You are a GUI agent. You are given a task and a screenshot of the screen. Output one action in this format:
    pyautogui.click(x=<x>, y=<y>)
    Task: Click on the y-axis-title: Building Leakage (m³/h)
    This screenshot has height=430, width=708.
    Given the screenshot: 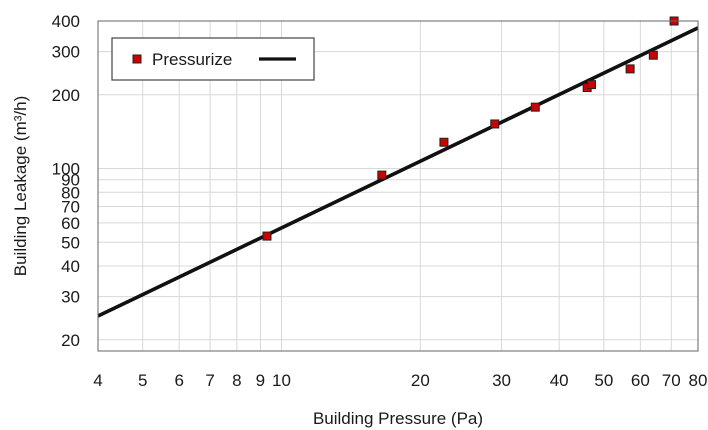 What is the action you would take?
    pyautogui.click(x=20, y=186)
    